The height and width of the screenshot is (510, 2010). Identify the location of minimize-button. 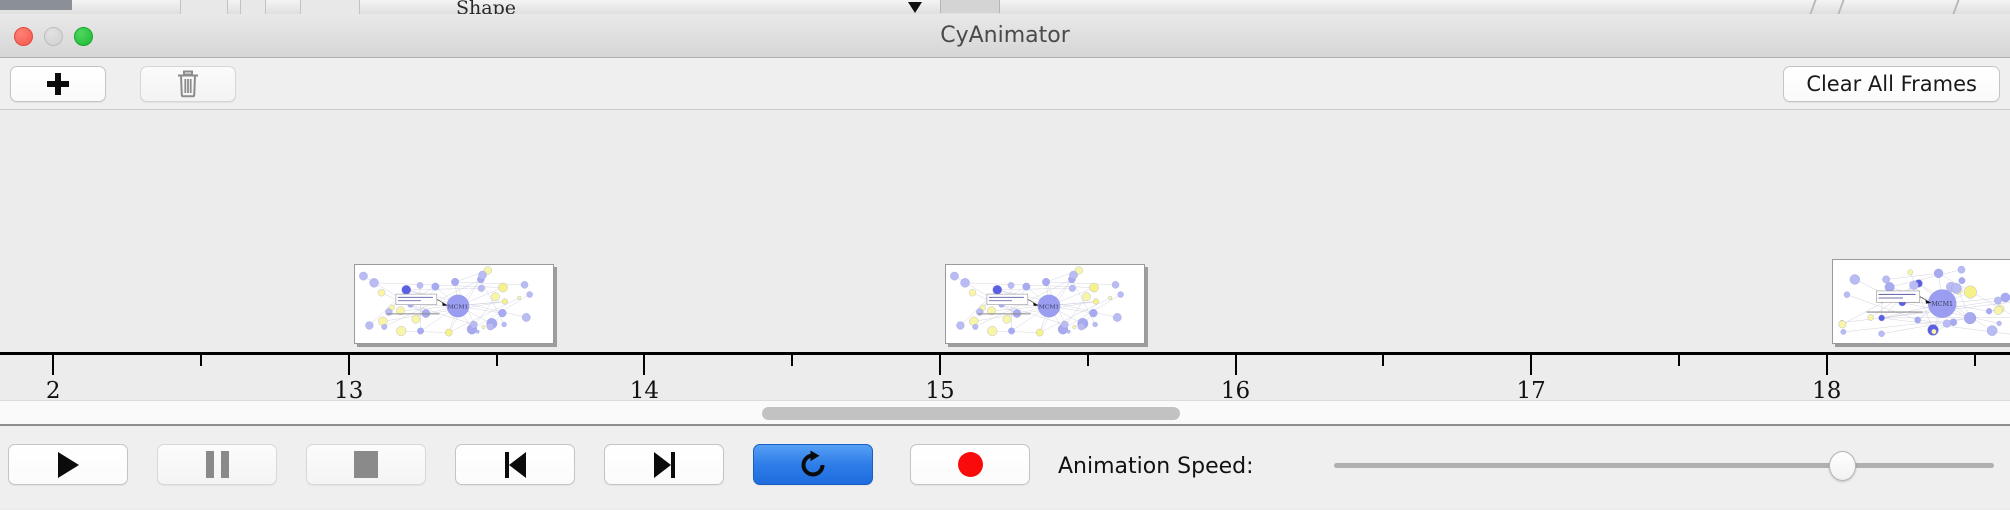
(53, 36).